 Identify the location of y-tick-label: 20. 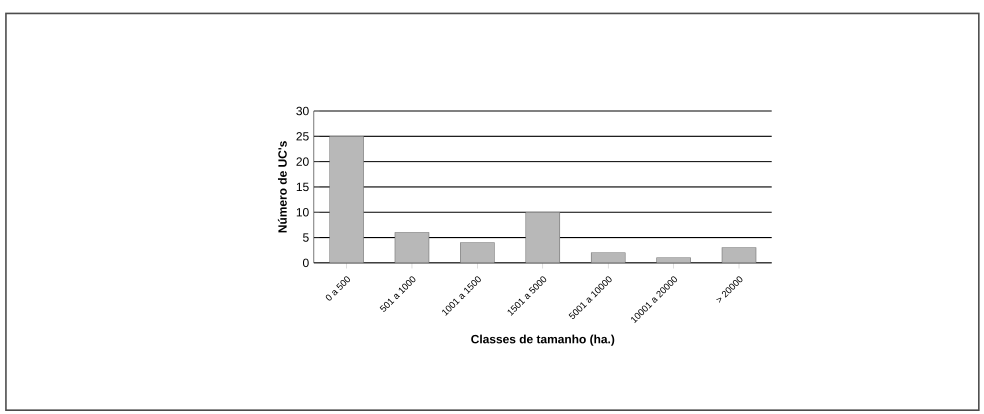
(302, 161).